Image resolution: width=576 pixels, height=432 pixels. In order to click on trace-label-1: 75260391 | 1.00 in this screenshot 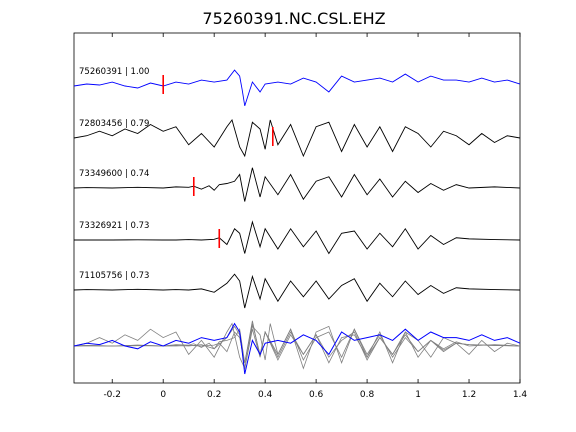, I will do `click(114, 72)`.